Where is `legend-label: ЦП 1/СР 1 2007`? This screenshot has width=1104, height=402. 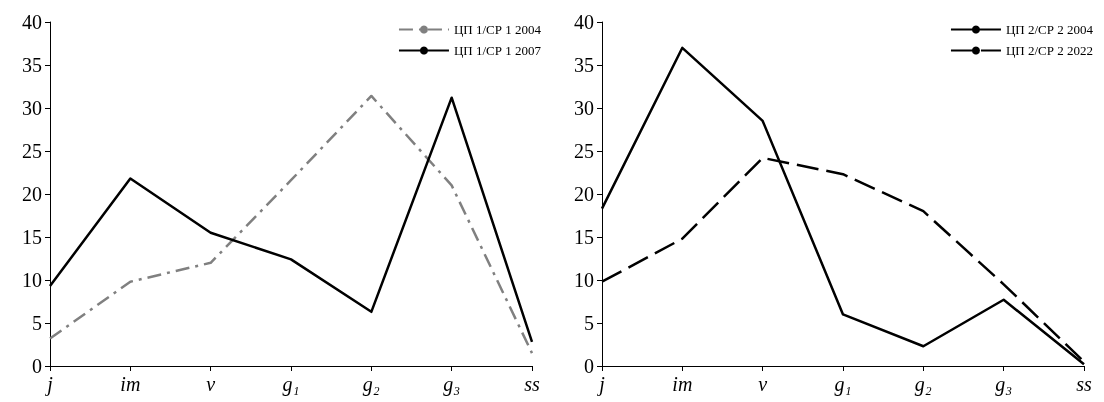
legend-label: ЦП 1/СР 1 2007 is located at coordinates (497, 50).